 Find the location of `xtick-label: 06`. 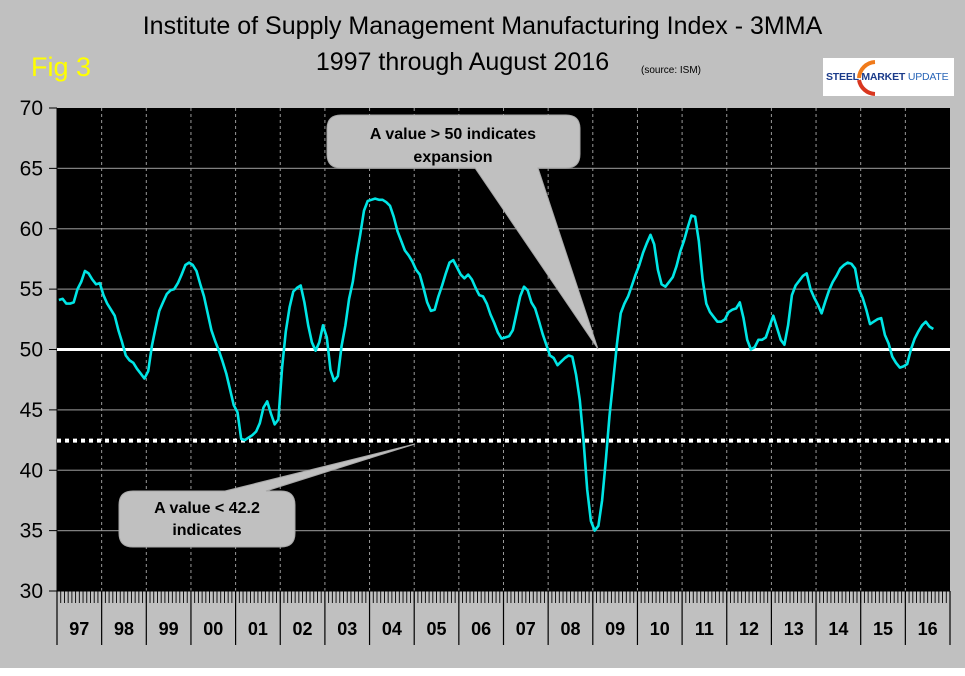

xtick-label: 06 is located at coordinates (481, 629).